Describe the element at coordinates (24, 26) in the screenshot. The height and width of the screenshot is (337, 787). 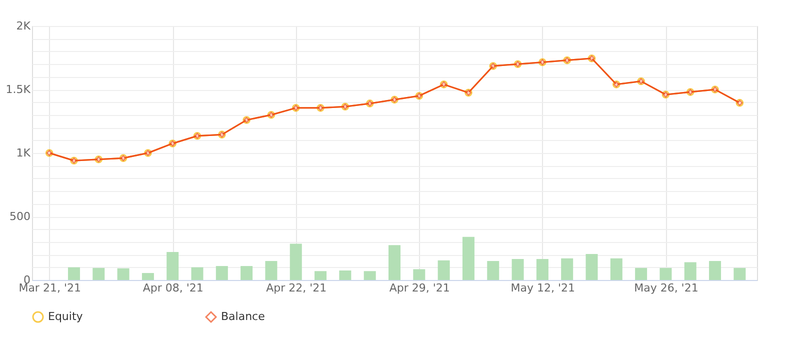
I see `y-tick-label: 2K` at that location.